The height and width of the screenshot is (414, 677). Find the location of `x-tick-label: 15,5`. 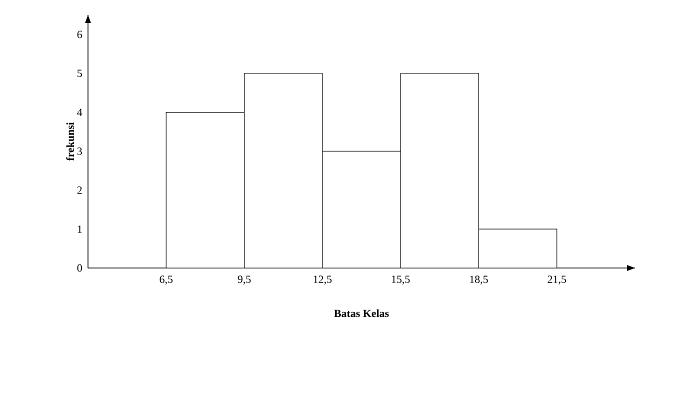

x-tick-label: 15,5 is located at coordinates (401, 280).